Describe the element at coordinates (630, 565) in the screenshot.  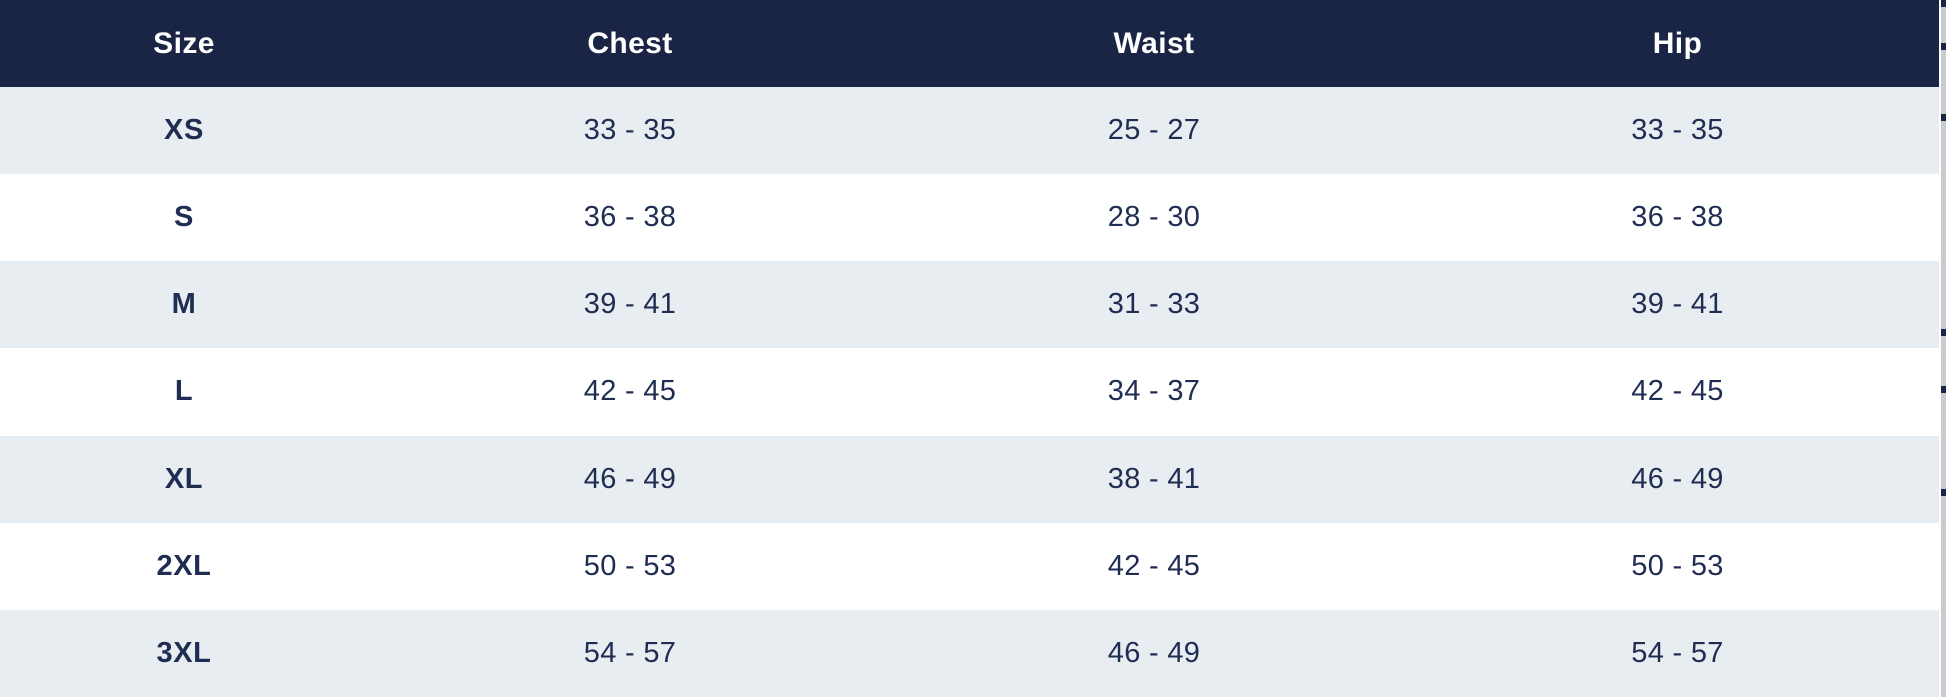
I see `cell-chest: 50 - 53` at that location.